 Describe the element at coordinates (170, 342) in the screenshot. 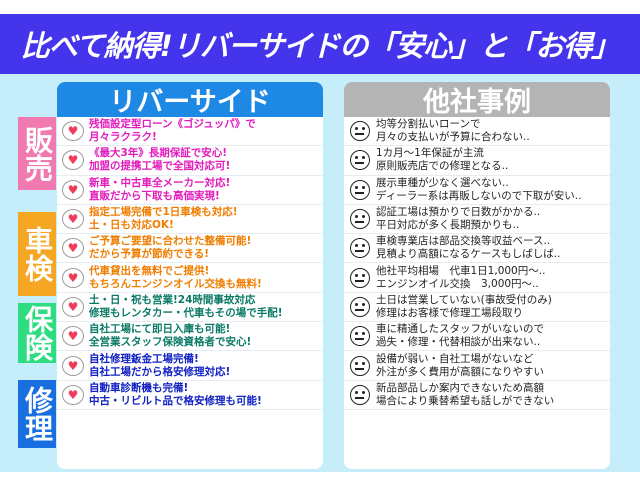

I see `item-line: 全営業スタッフ保険資格者で安心!` at that location.